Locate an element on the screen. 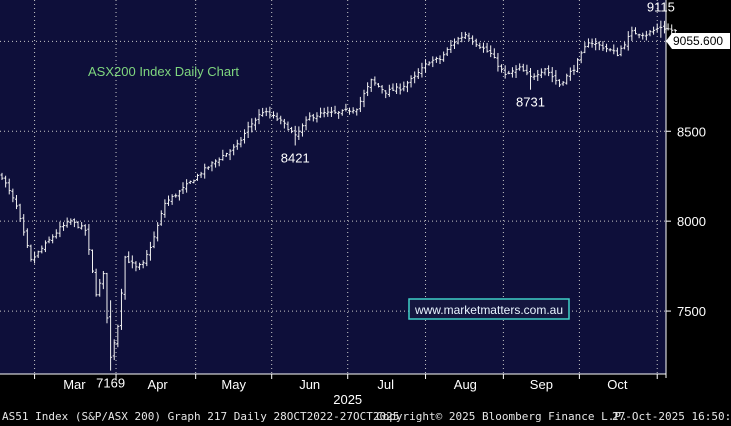 This screenshot has width=731, height=426. watermark-box: www.marketmatters.com.au is located at coordinates (489, 309).